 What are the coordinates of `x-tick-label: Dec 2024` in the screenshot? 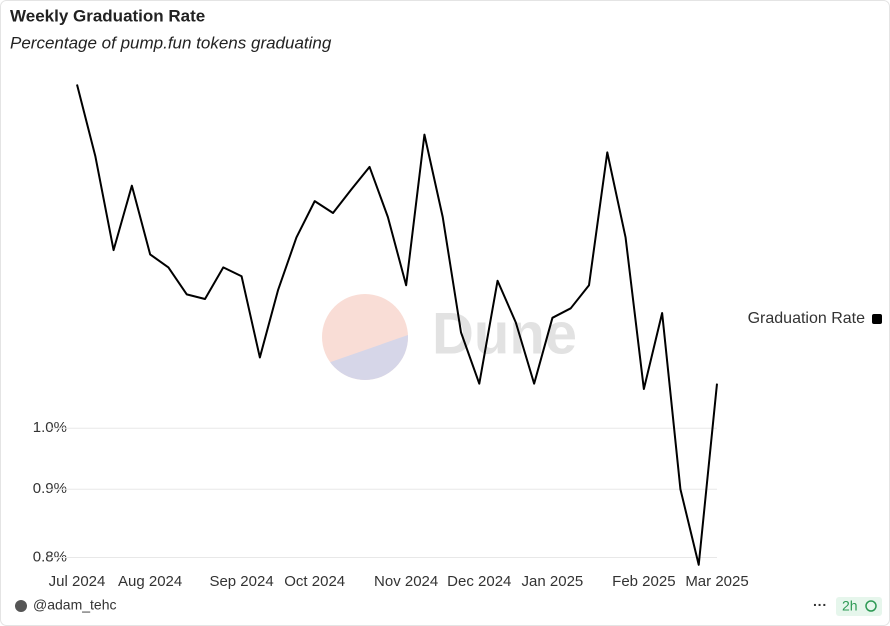 It's located at (479, 581).